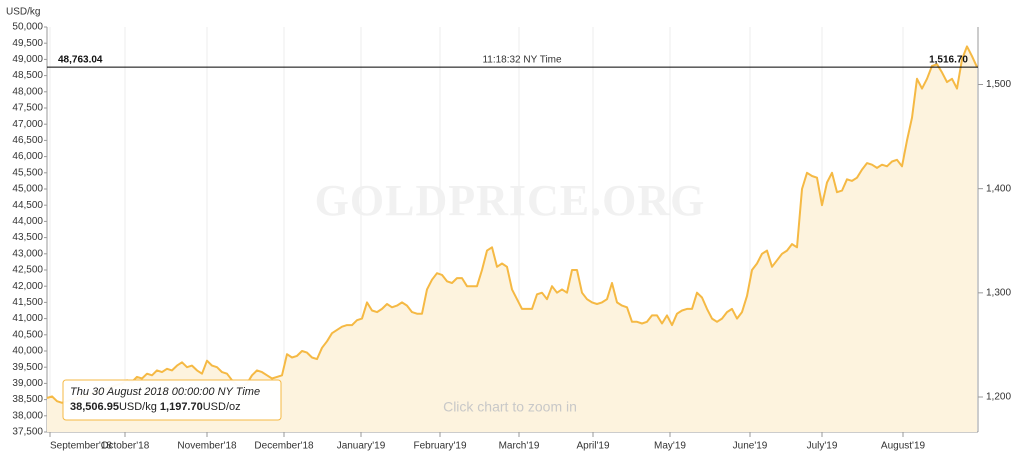 This screenshot has width=1024, height=474. I want to click on y-tick-label: 39,000, so click(27, 383).